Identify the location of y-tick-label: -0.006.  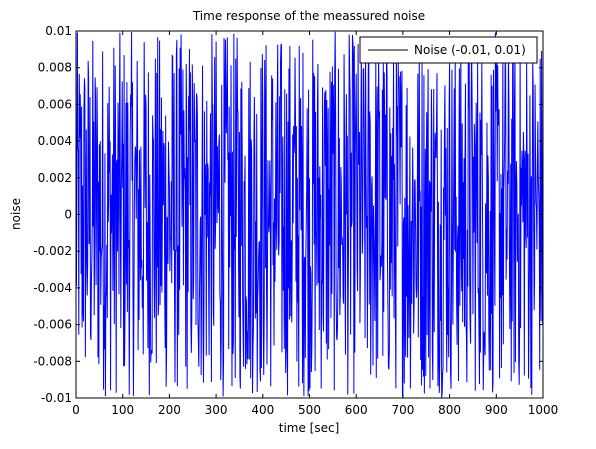
(52, 325).